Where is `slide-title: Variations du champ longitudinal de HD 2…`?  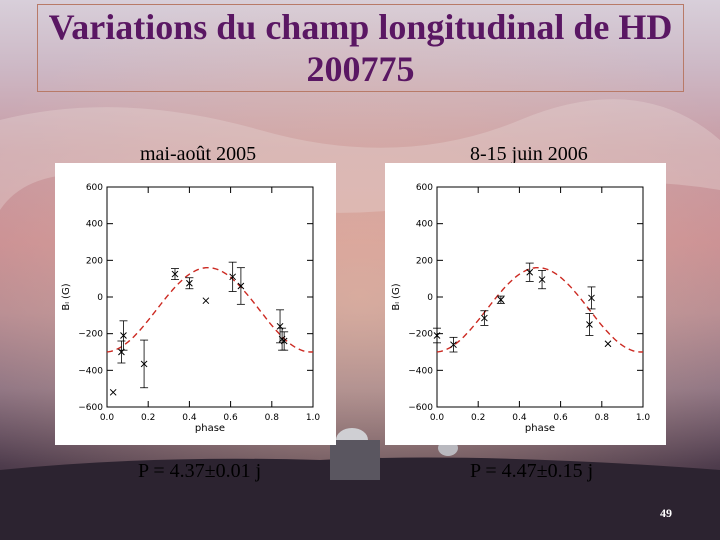 slide-title: Variations du champ longitudinal de HD 2… is located at coordinates (360, 48).